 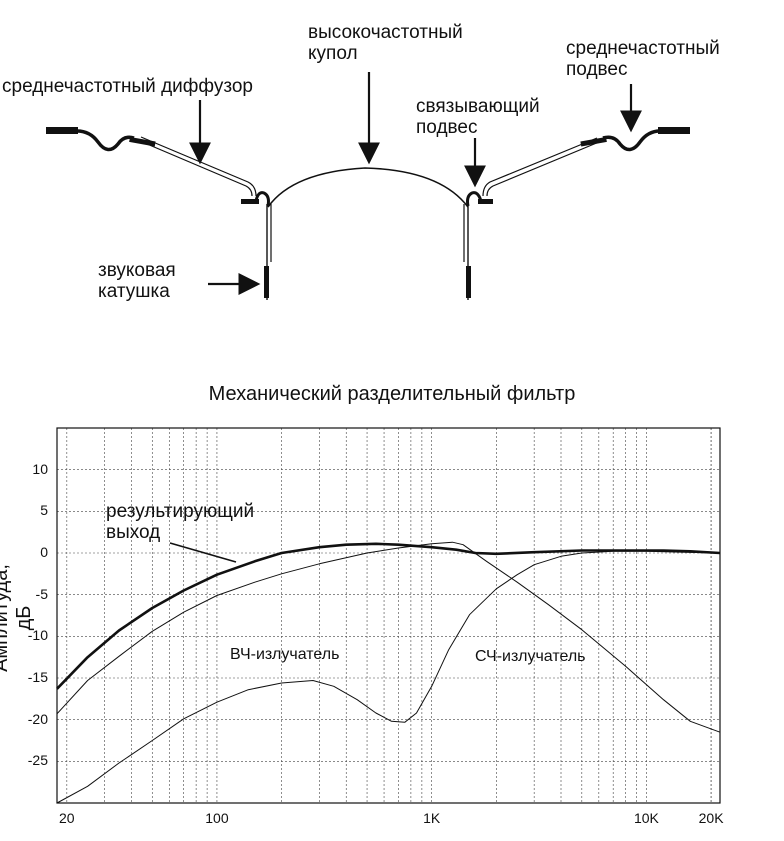 What do you see at coordinates (479, 199) in the screenshot?
I see `right-coupling-suspension` at bounding box center [479, 199].